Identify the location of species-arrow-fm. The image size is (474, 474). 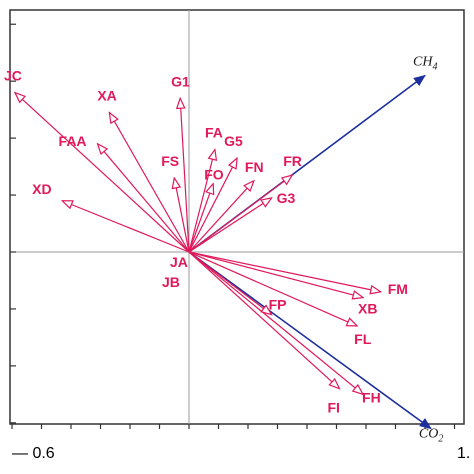
(284, 271).